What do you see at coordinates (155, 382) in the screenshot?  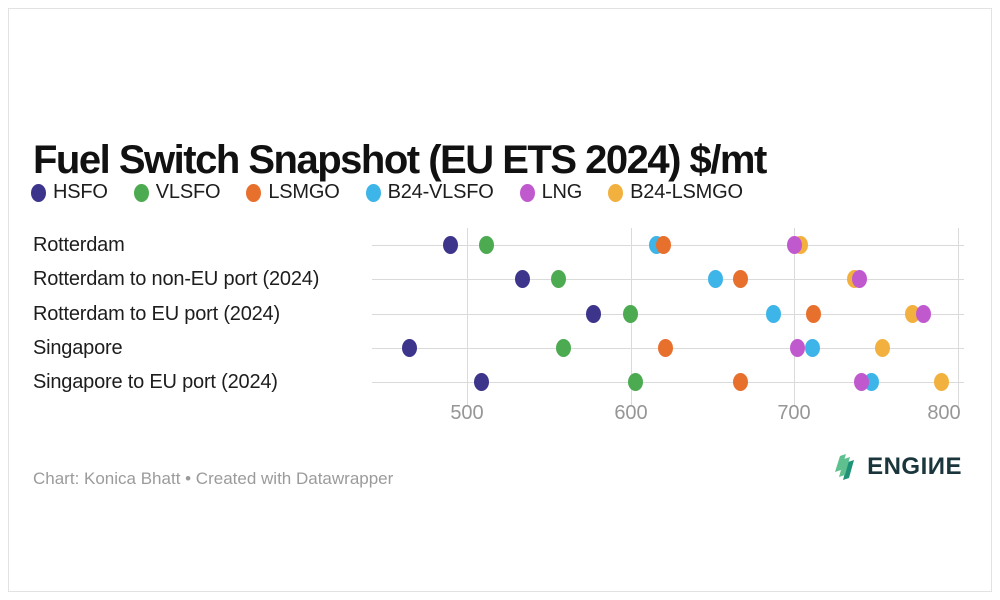 I see `category-label-singapore-to-eu-port-2024-: Singapore to EU port (2024)` at bounding box center [155, 382].